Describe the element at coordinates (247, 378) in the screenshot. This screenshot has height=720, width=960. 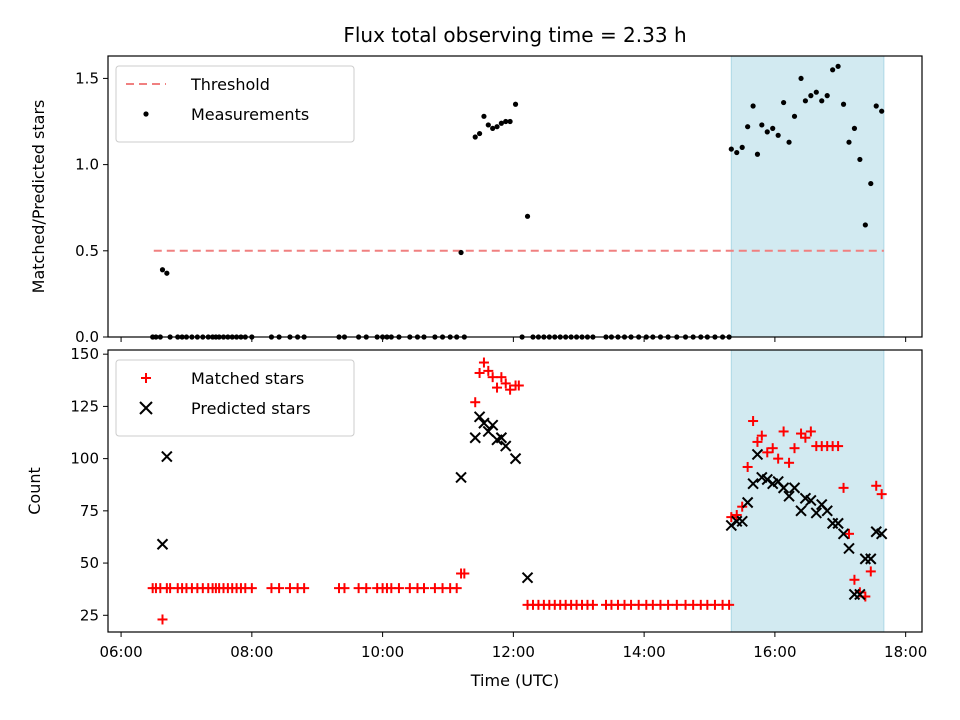
I see `legend-label: Matched stars` at that location.